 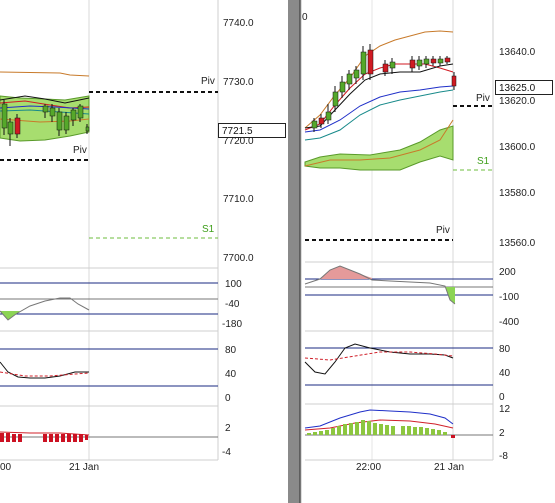 I want to click on left-price-tick: 7740.0, so click(x=238, y=23).